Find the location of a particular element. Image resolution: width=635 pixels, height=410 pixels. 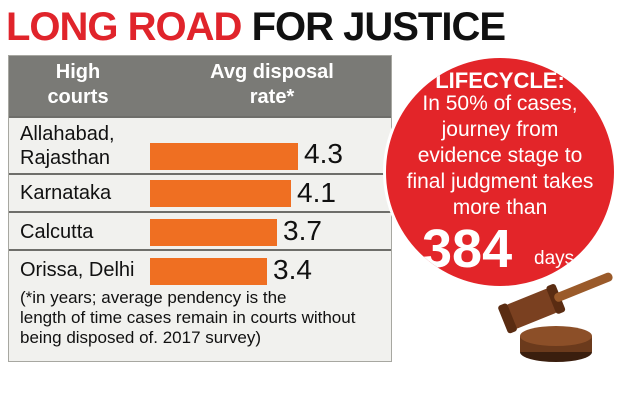

callout-number: 384 is located at coordinates (467, 249).